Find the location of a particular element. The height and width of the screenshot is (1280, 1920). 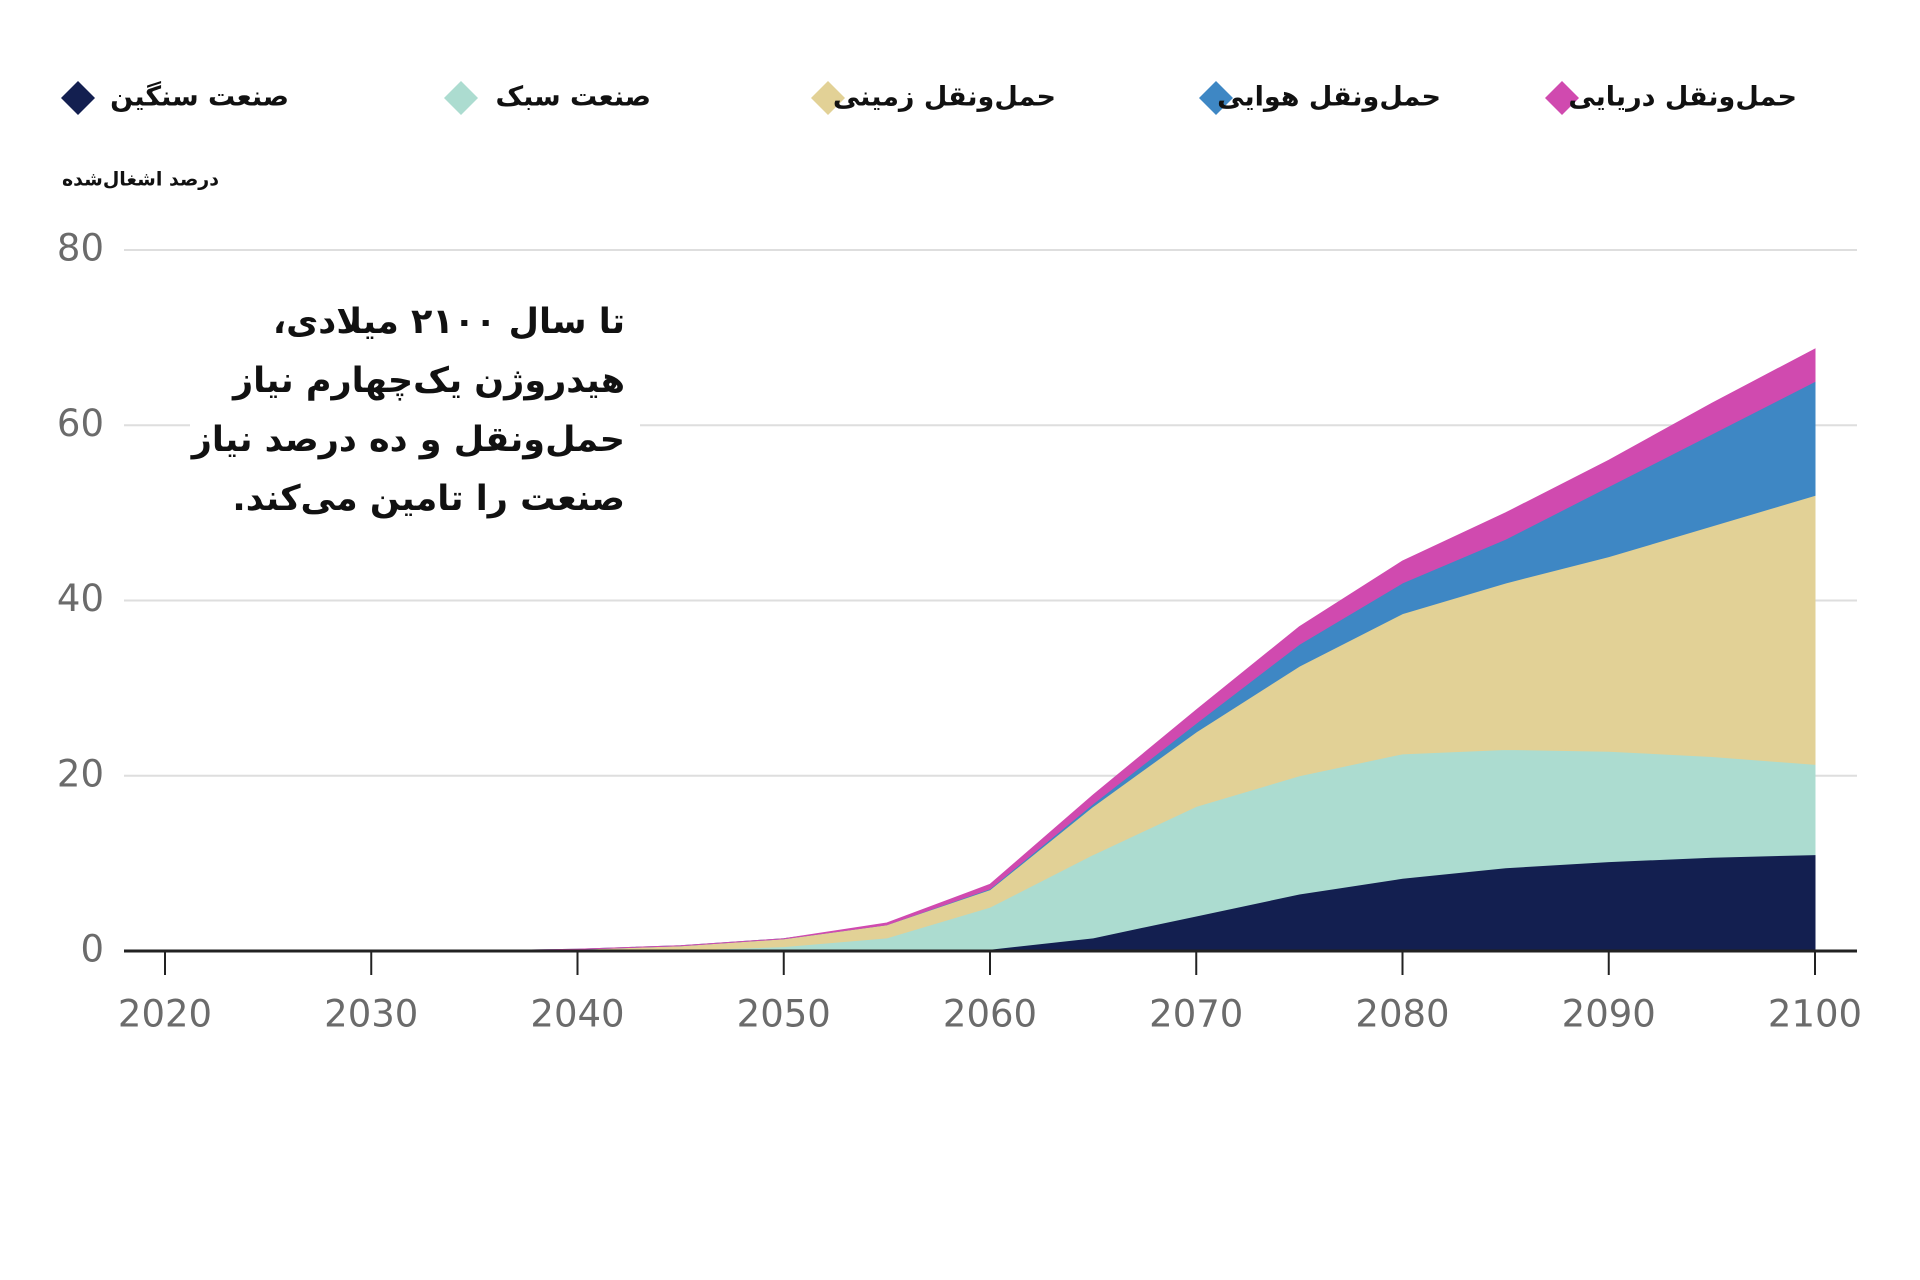

x-tick-label: 2070 is located at coordinates (1196, 1014).